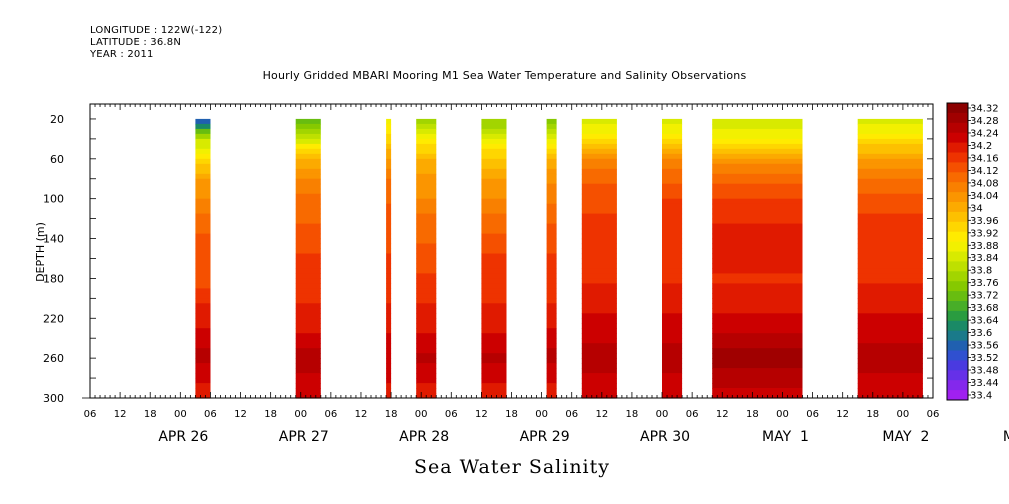 The image size is (1009, 504). I want to click on colorbar-label: 33.4, so click(981, 396).